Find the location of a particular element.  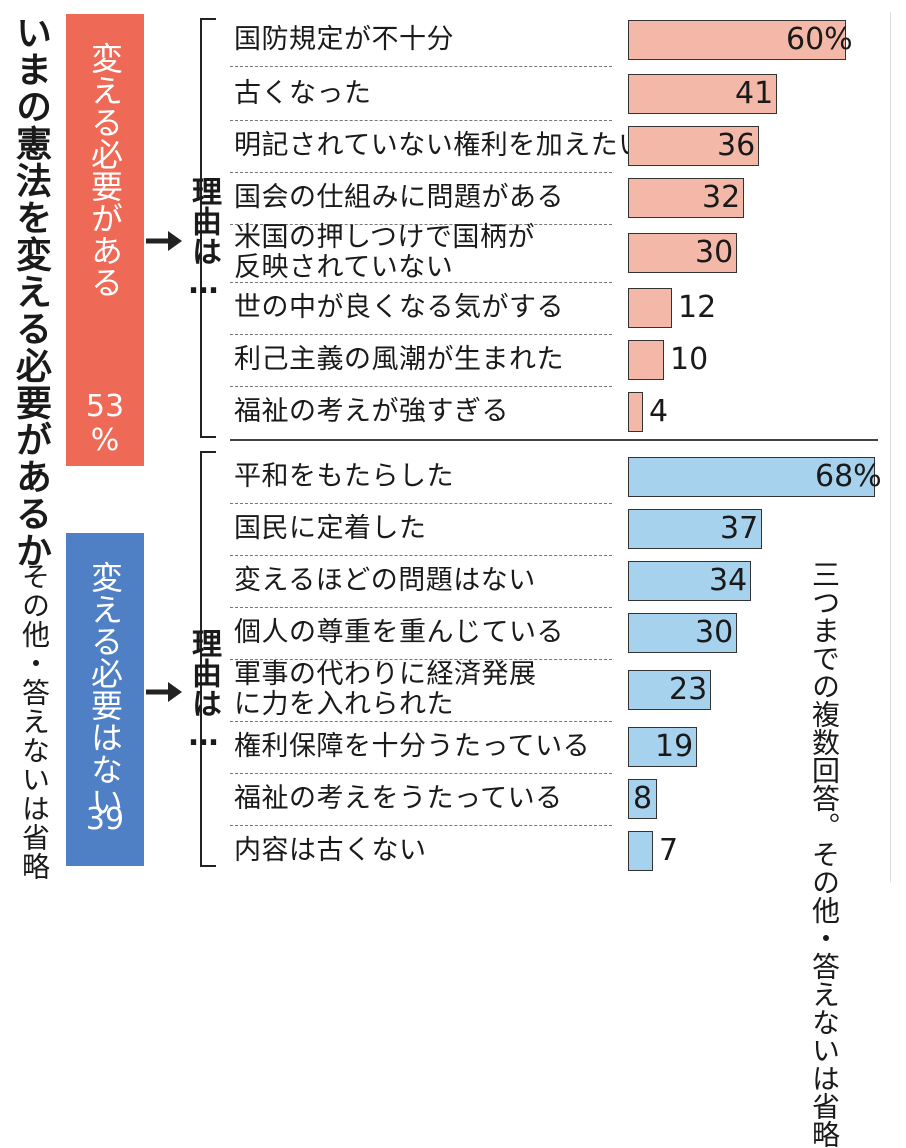

yes-value-label: 41 is located at coordinates (754, 93).